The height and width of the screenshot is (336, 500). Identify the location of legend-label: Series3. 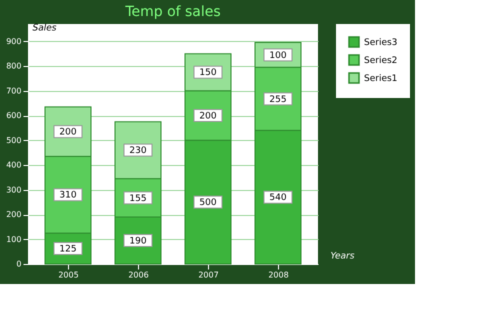
(381, 43).